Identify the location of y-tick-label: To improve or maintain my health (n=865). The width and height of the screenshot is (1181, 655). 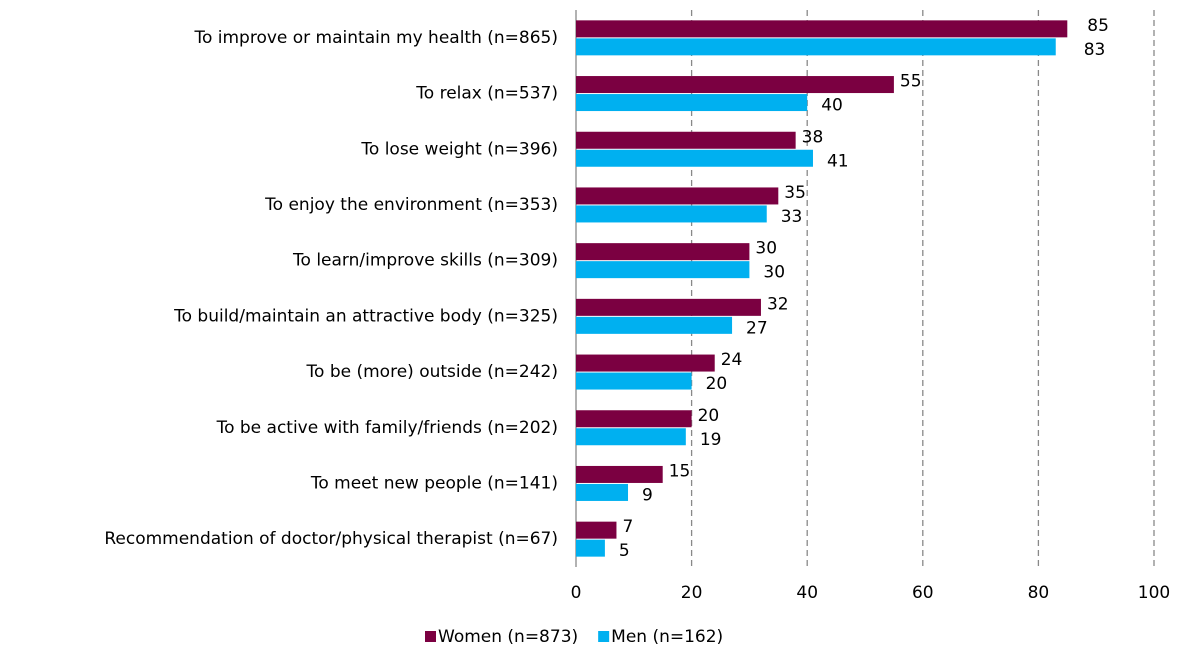
(375, 38).